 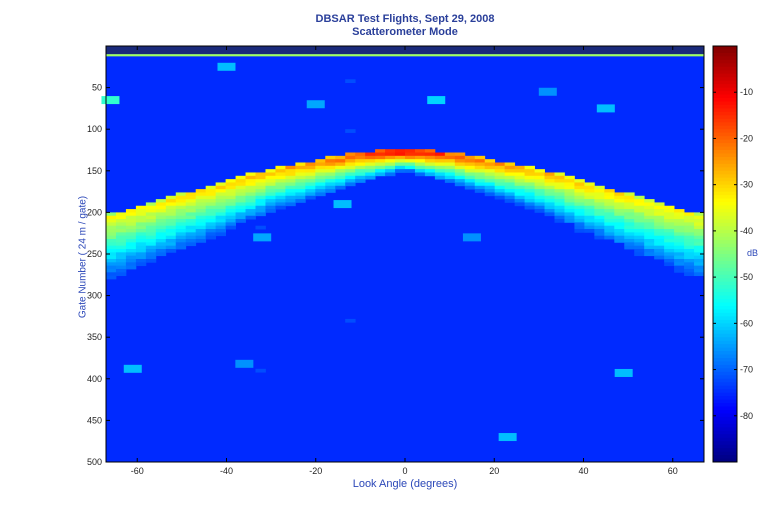 What do you see at coordinates (405, 484) in the screenshot?
I see `x-axis-label: Look Angle (degrees)` at bounding box center [405, 484].